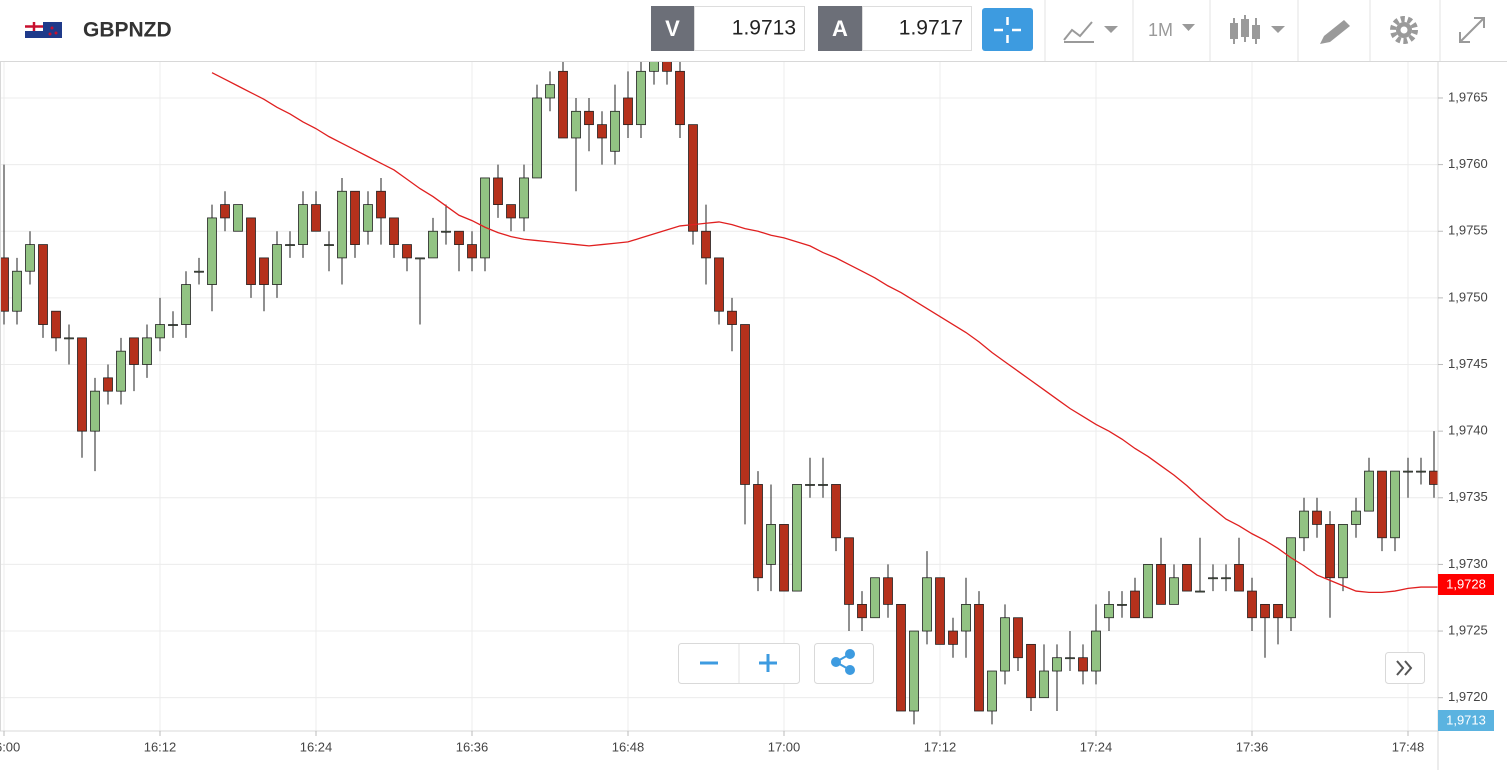 The image size is (1507, 770). What do you see at coordinates (1472, 30) in the screenshot?
I see `fullscreen-button` at bounding box center [1472, 30].